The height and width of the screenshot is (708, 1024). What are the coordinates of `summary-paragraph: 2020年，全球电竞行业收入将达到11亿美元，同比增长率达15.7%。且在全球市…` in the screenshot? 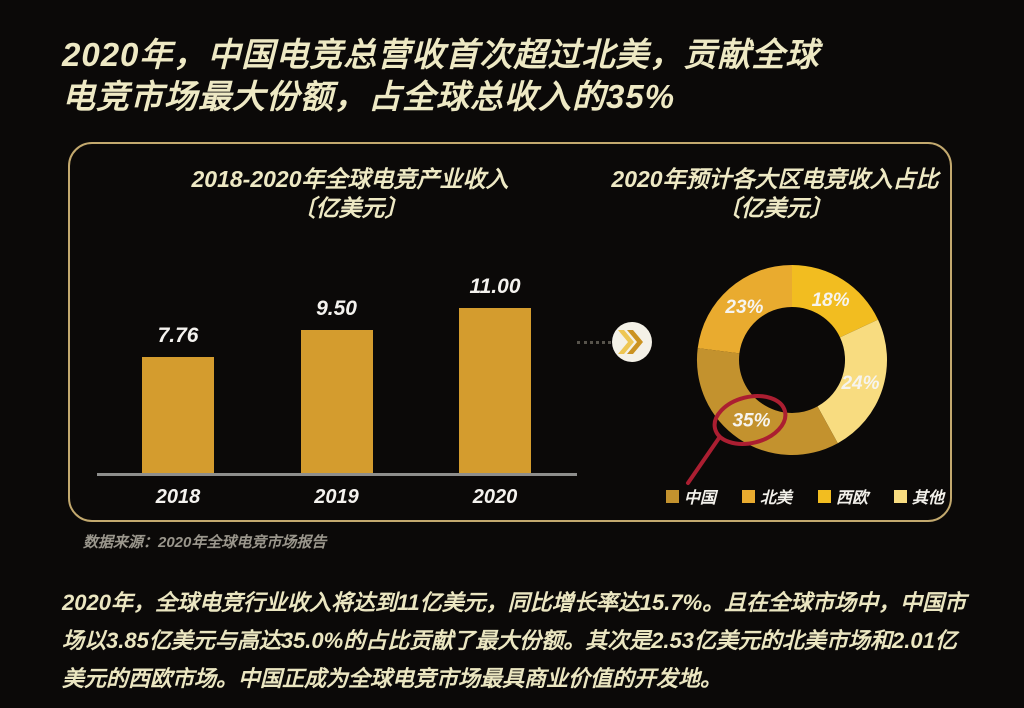 It's located at (517, 641).